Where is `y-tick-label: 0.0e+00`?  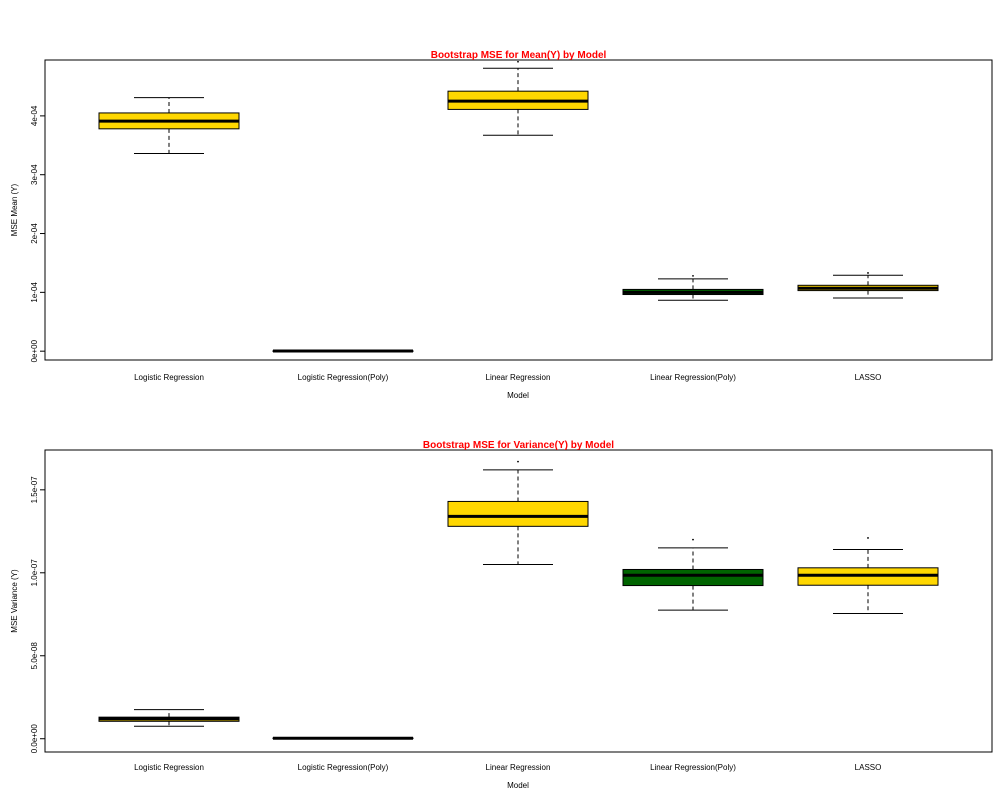
y-tick-label: 0.0e+00 is located at coordinates (34, 739).